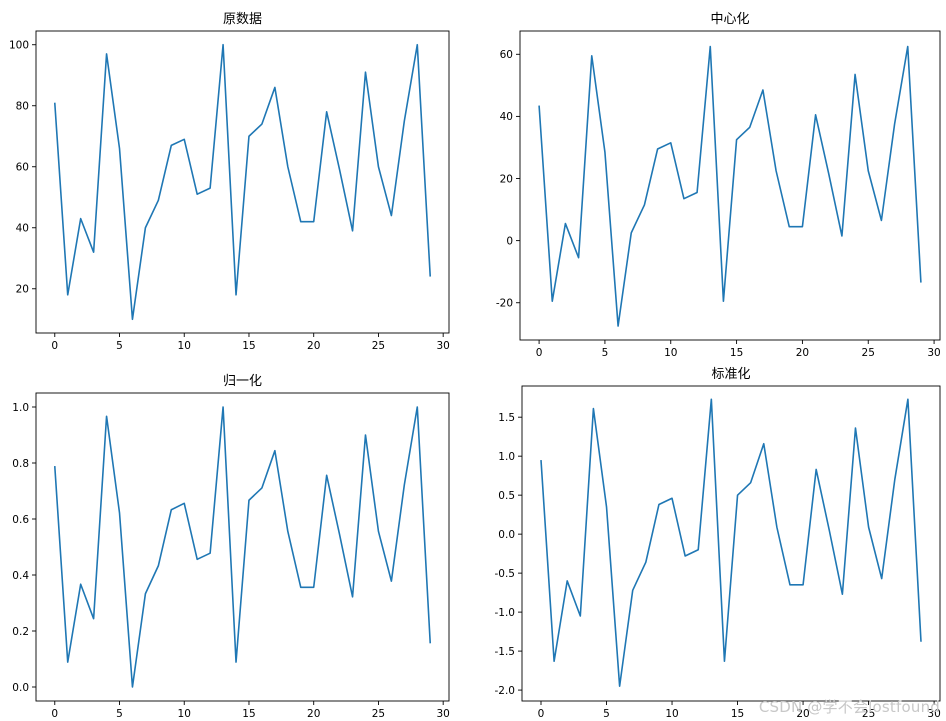 This screenshot has width=946, height=721. Describe the element at coordinates (20, 632) in the screenshot. I see `y-tick-label: 0.2` at that location.